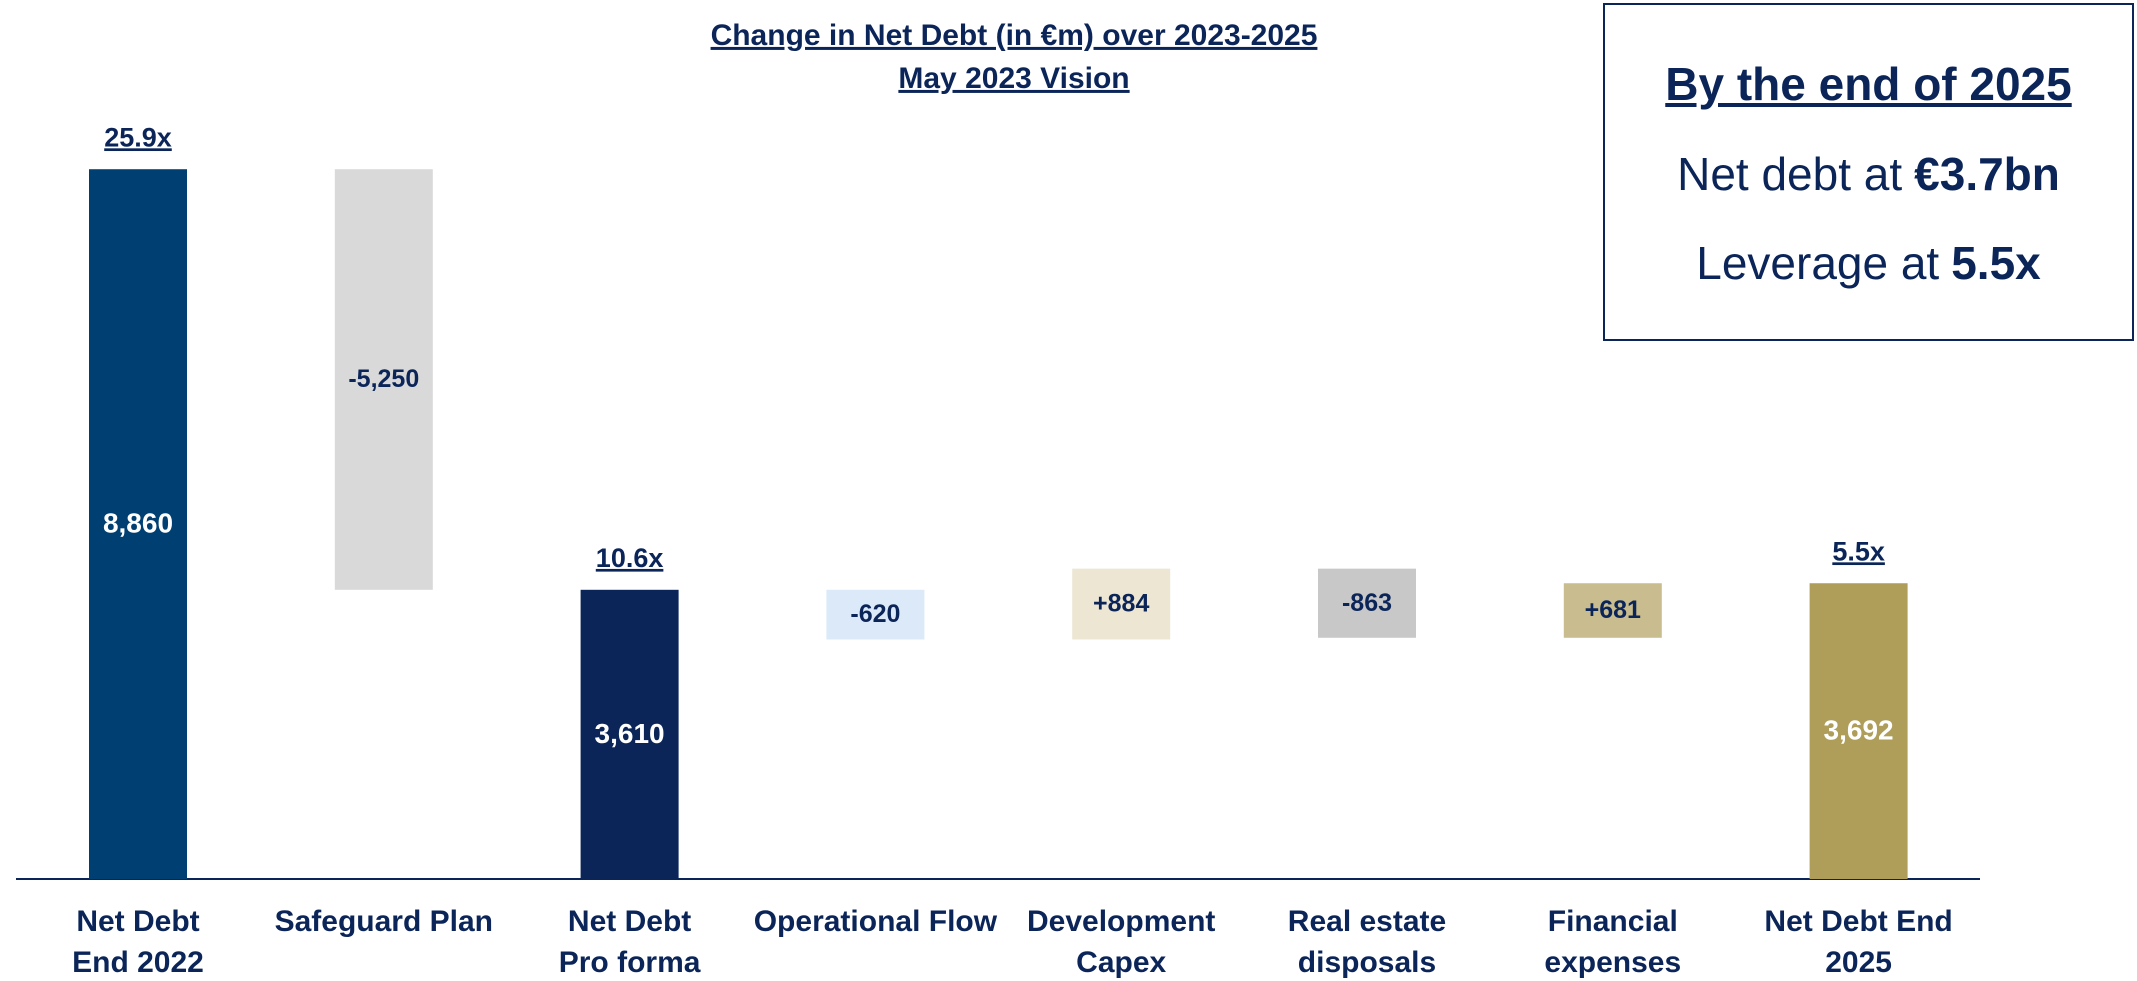  I want to click on category-label: Real estate, so click(1367, 921).